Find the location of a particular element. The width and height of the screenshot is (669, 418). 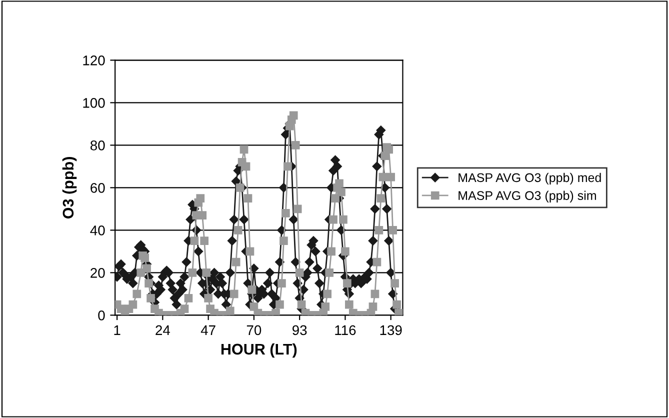

y-tick-label: 80 is located at coordinates (97, 145).